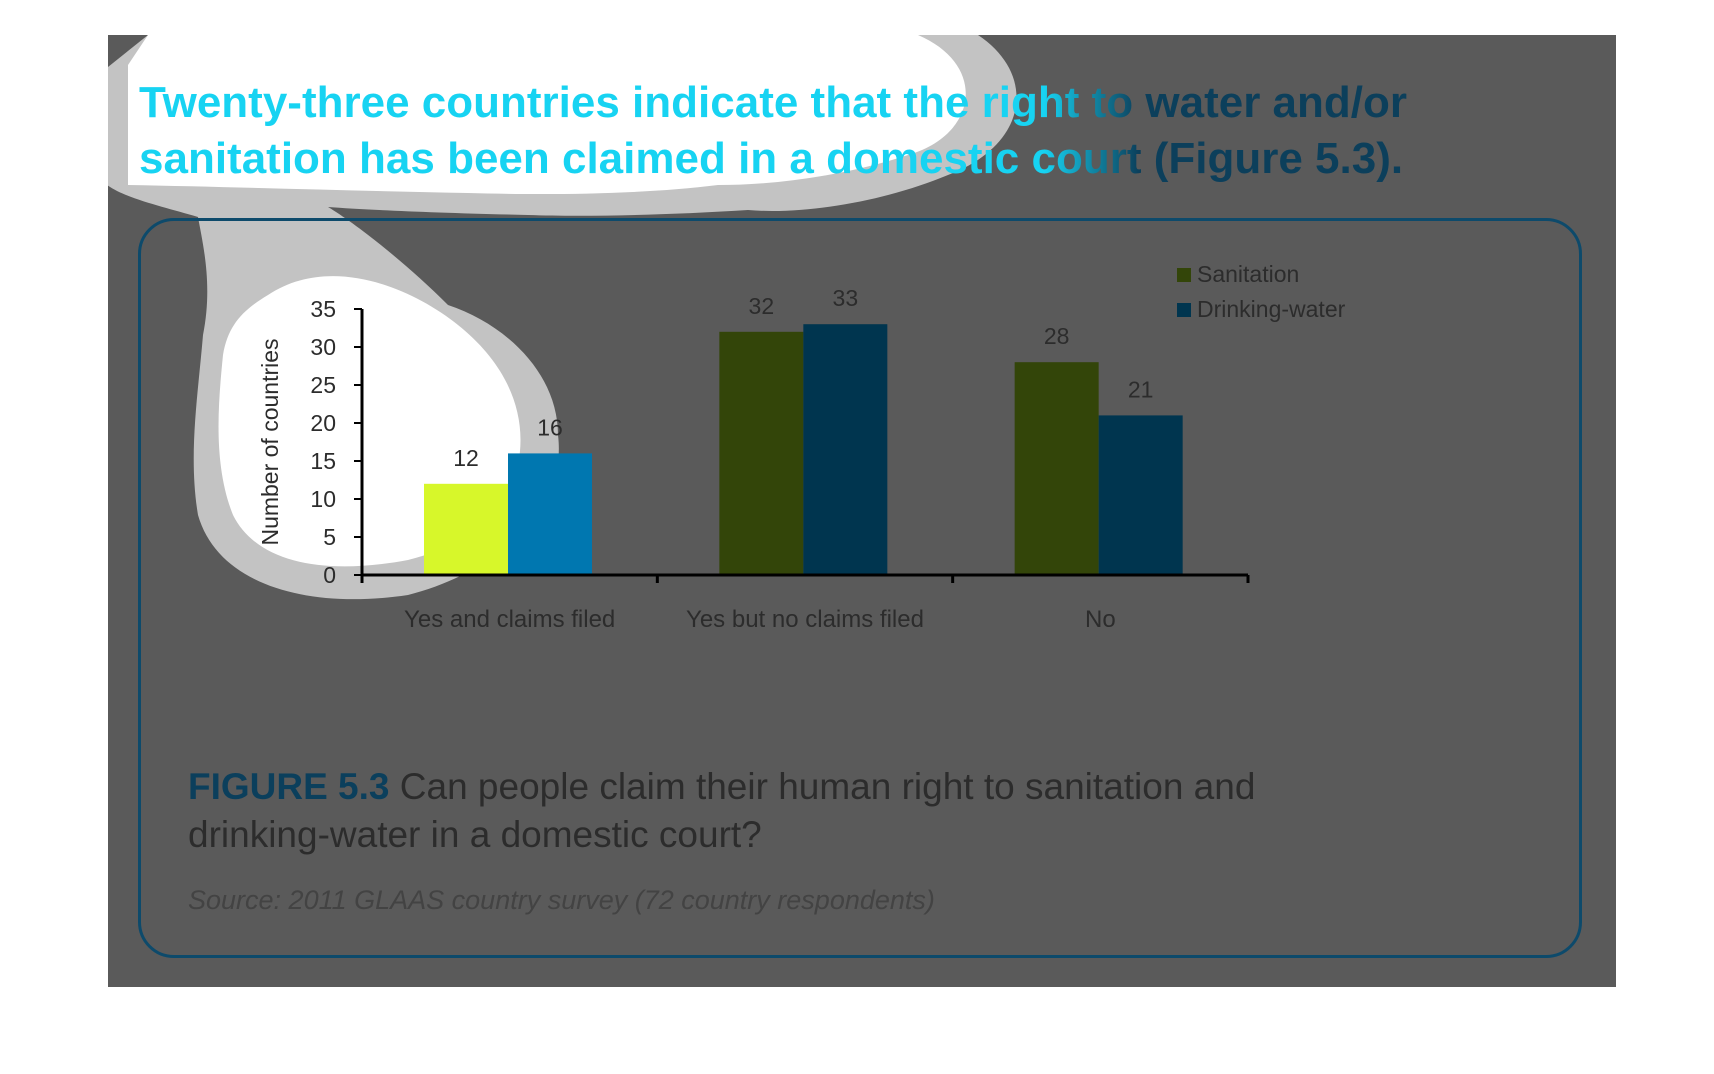 The image size is (1714, 1074). I want to click on legend-swatch-drinking-water, so click(1184, 310).